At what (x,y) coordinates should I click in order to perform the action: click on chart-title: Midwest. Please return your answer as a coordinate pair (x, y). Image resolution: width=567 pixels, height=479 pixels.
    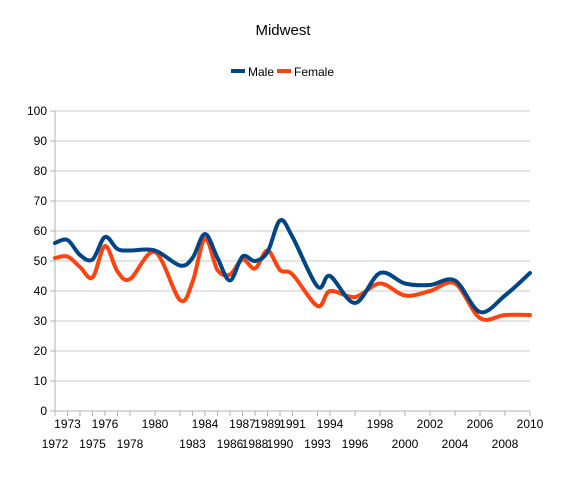
    Looking at the image, I should click on (283, 30).